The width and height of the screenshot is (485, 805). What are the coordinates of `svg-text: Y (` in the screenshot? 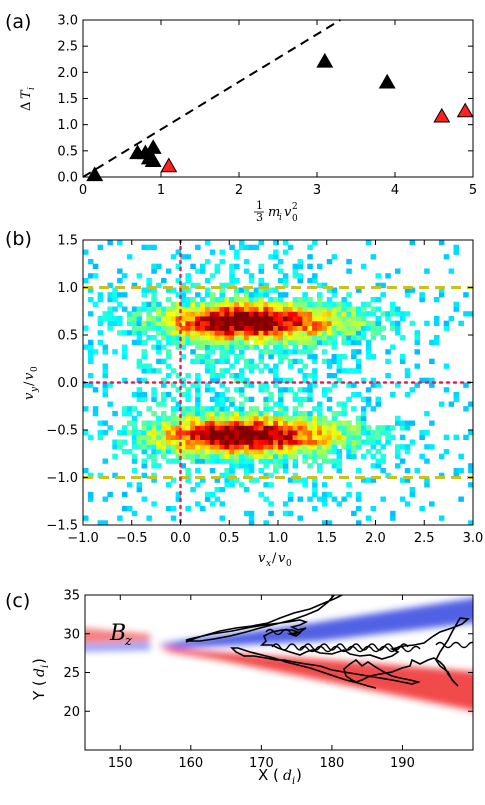 It's located at (39, 690).